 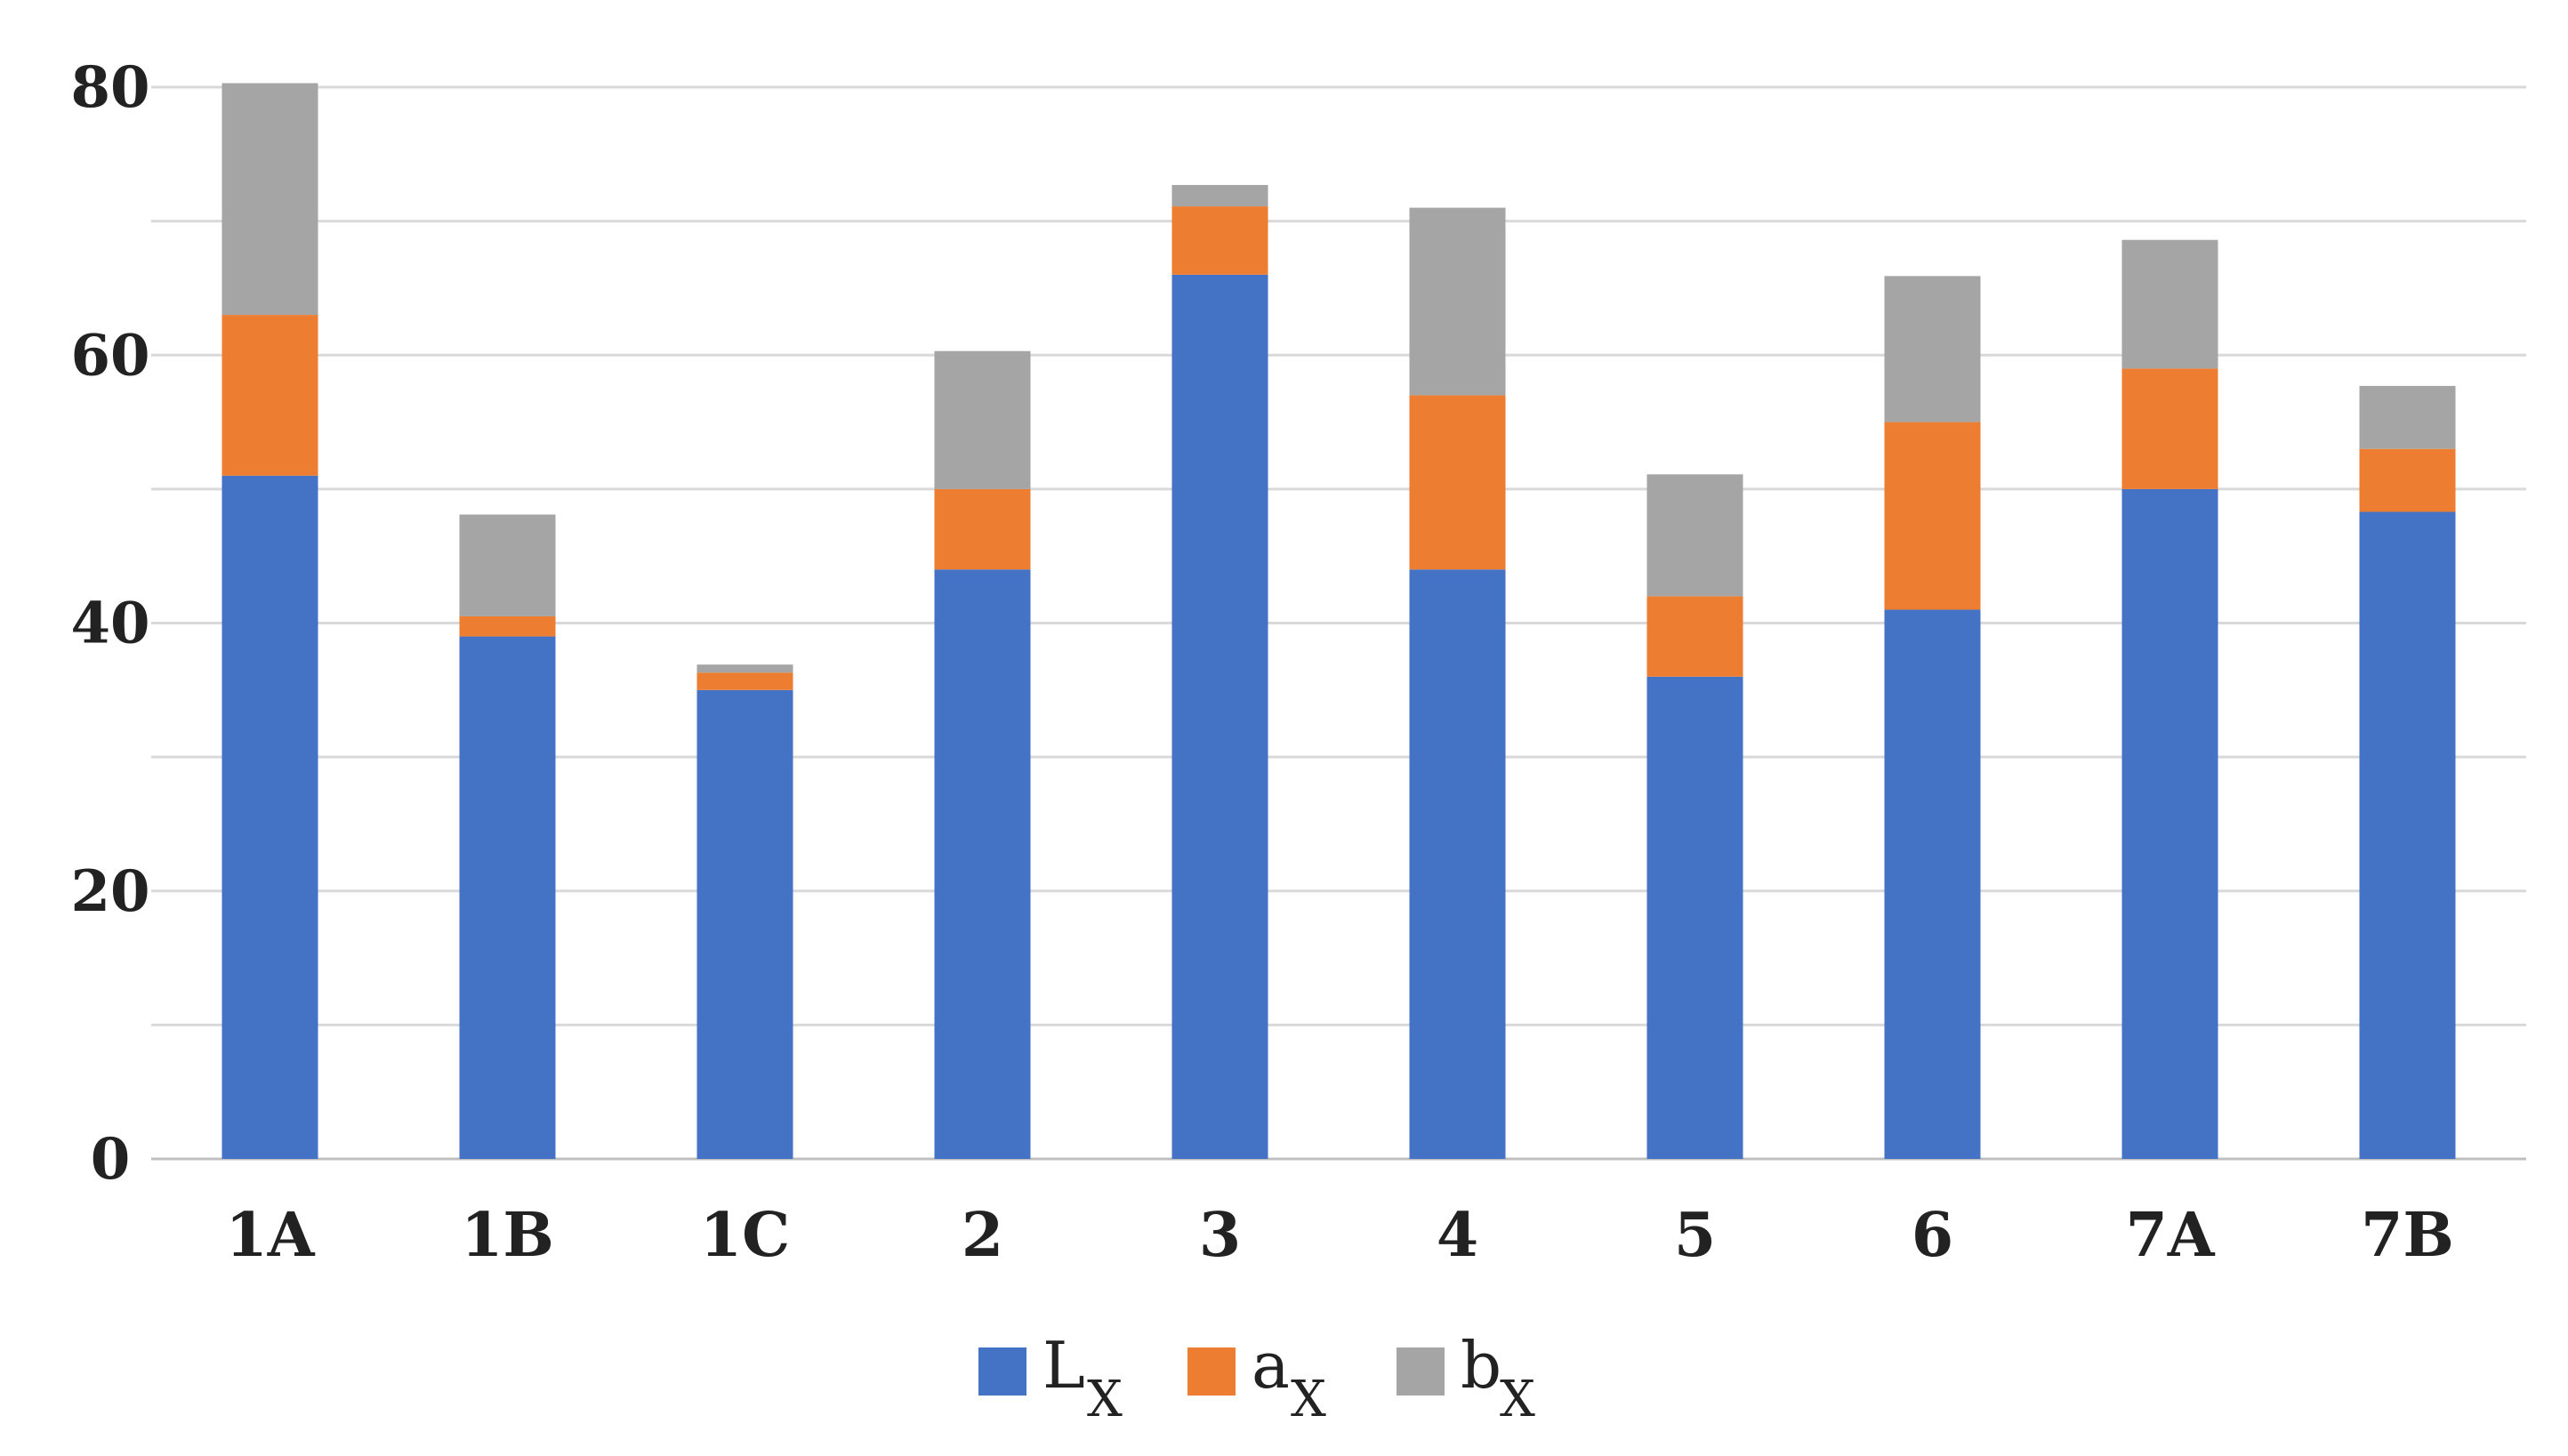 I want to click on bar-2-L, so click(x=982, y=864).